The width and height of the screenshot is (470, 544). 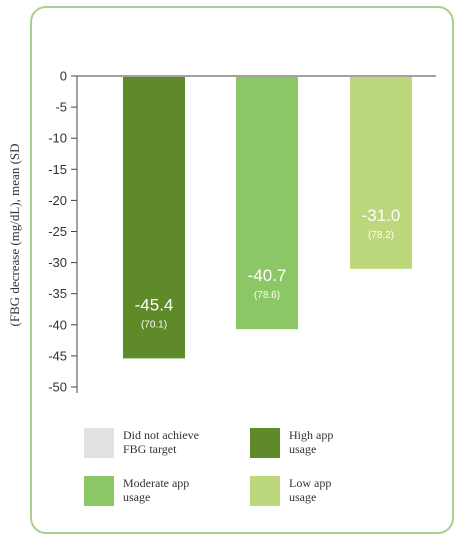 I want to click on y-tick-label: 0, so click(x=63, y=76).